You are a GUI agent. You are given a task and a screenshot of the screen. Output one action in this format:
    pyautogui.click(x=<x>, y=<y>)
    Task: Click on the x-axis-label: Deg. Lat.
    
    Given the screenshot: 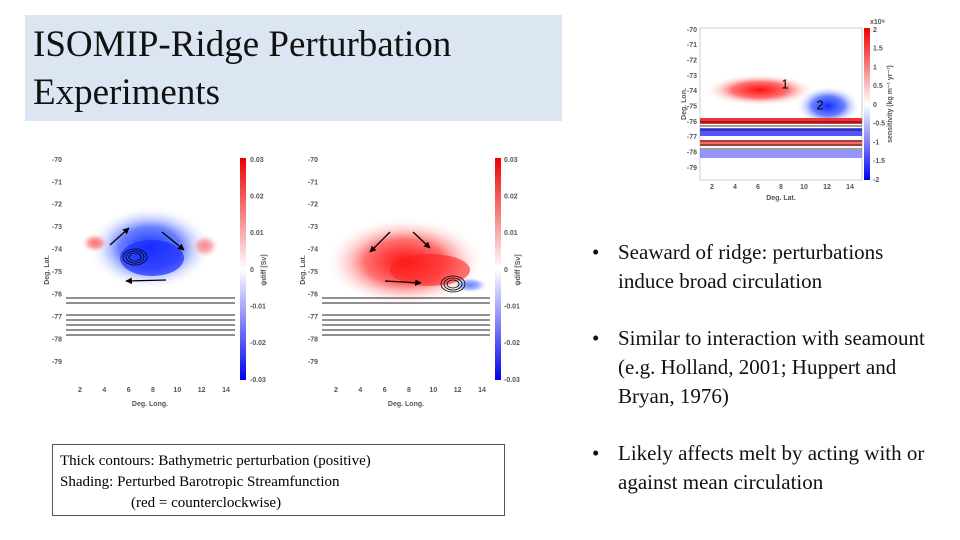 What is the action you would take?
    pyautogui.click(x=781, y=198)
    